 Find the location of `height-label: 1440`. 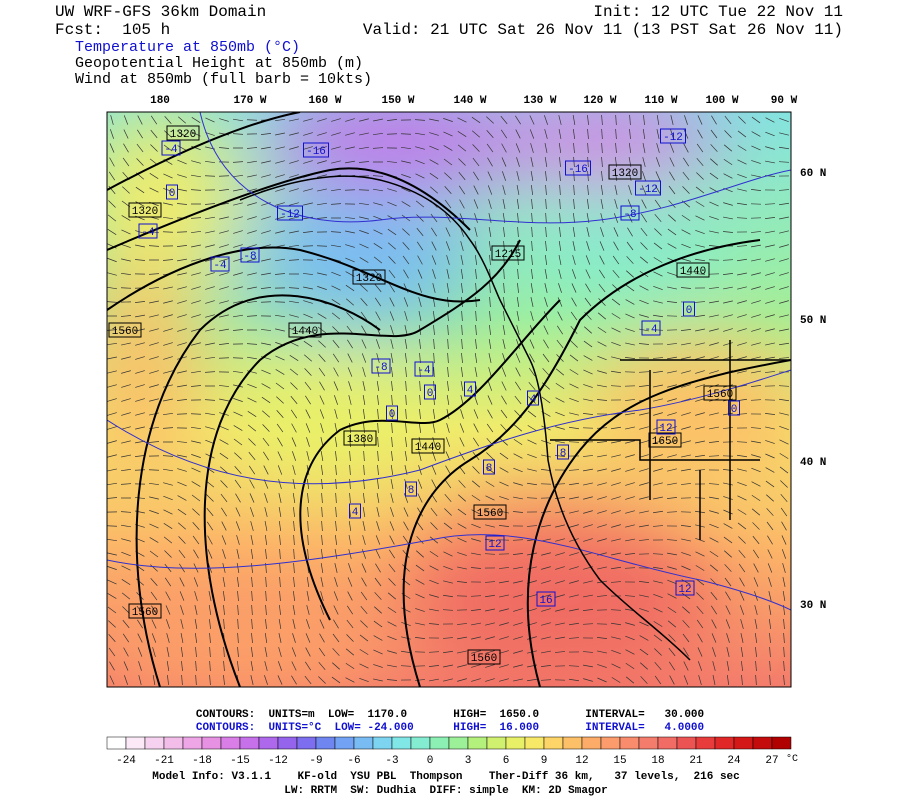

height-label: 1440 is located at coordinates (305, 330).